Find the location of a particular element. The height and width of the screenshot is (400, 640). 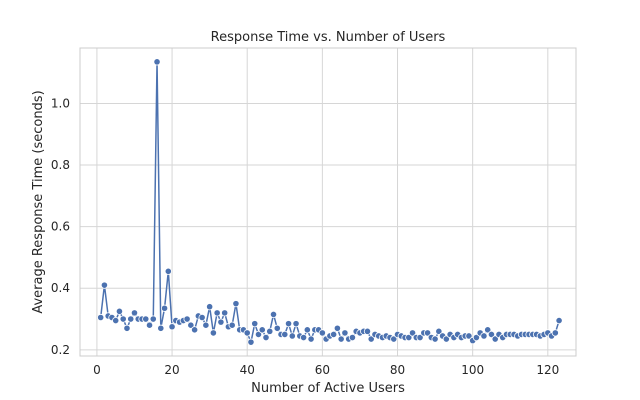

y-tick-label: 0.6 is located at coordinates (60, 227).